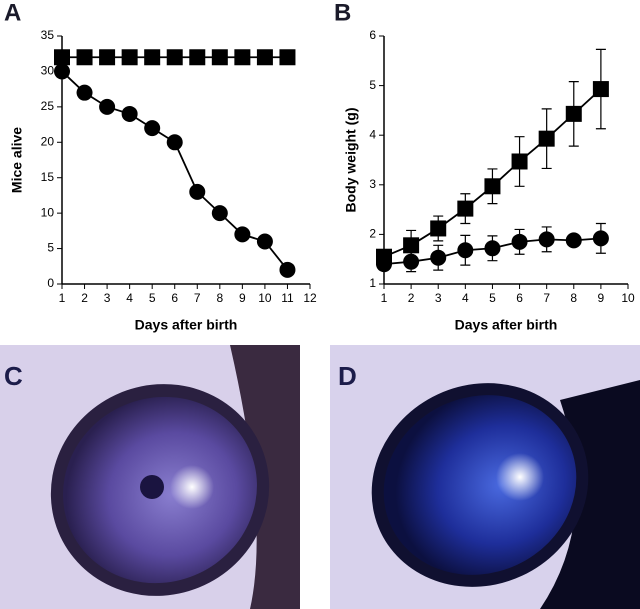 This screenshot has width=640, height=609. Describe the element at coordinates (48, 71) in the screenshot. I see `y-tick-label: 30` at that location.